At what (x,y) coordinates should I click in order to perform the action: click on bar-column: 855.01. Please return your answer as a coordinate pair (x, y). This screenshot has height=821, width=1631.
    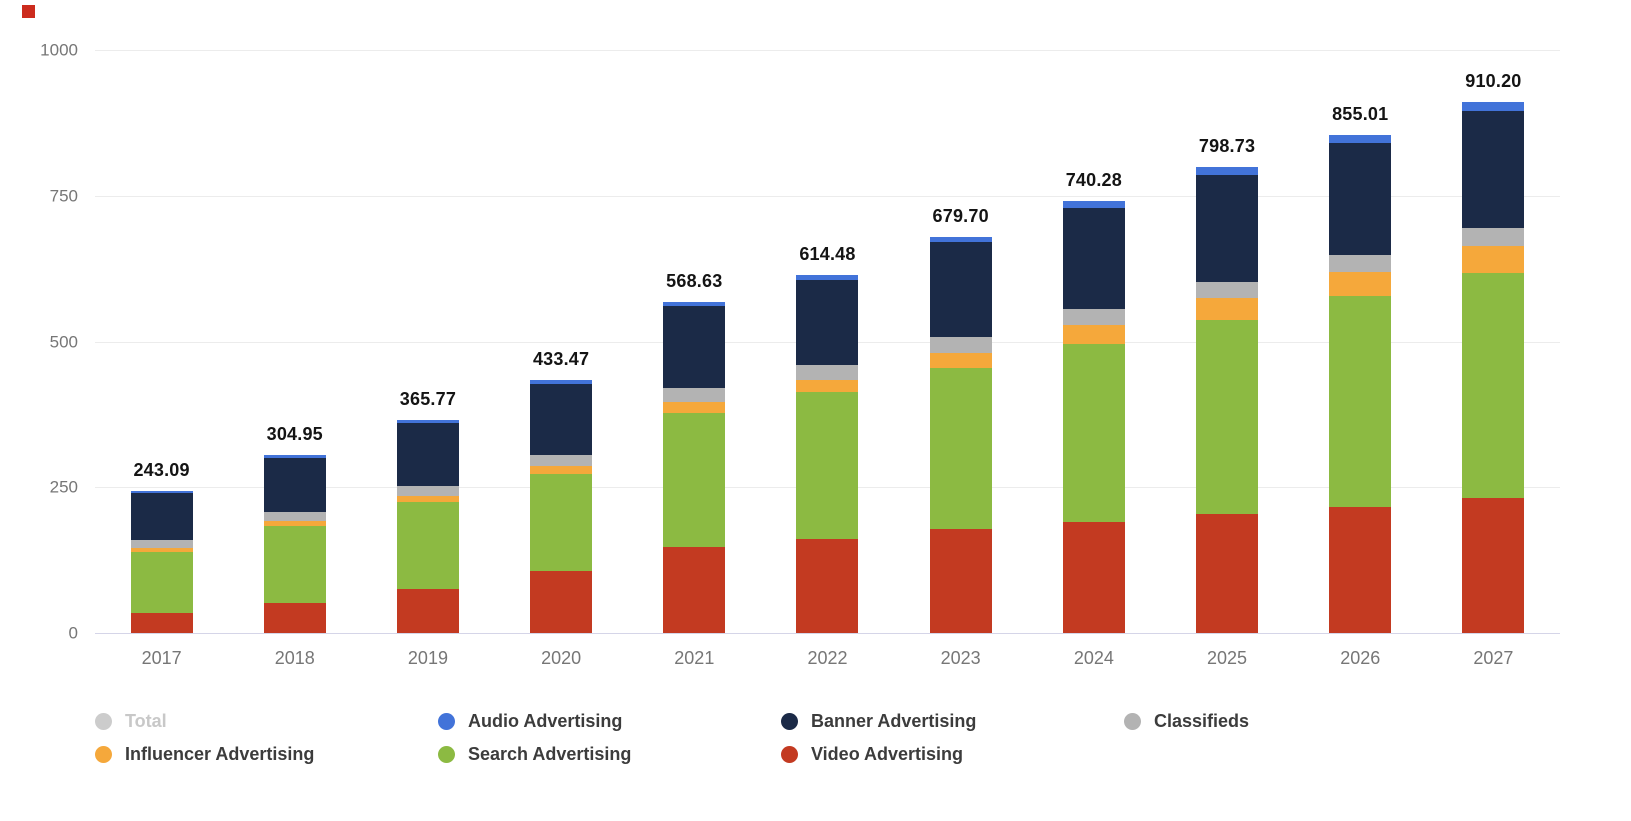
    Looking at the image, I should click on (1360, 341).